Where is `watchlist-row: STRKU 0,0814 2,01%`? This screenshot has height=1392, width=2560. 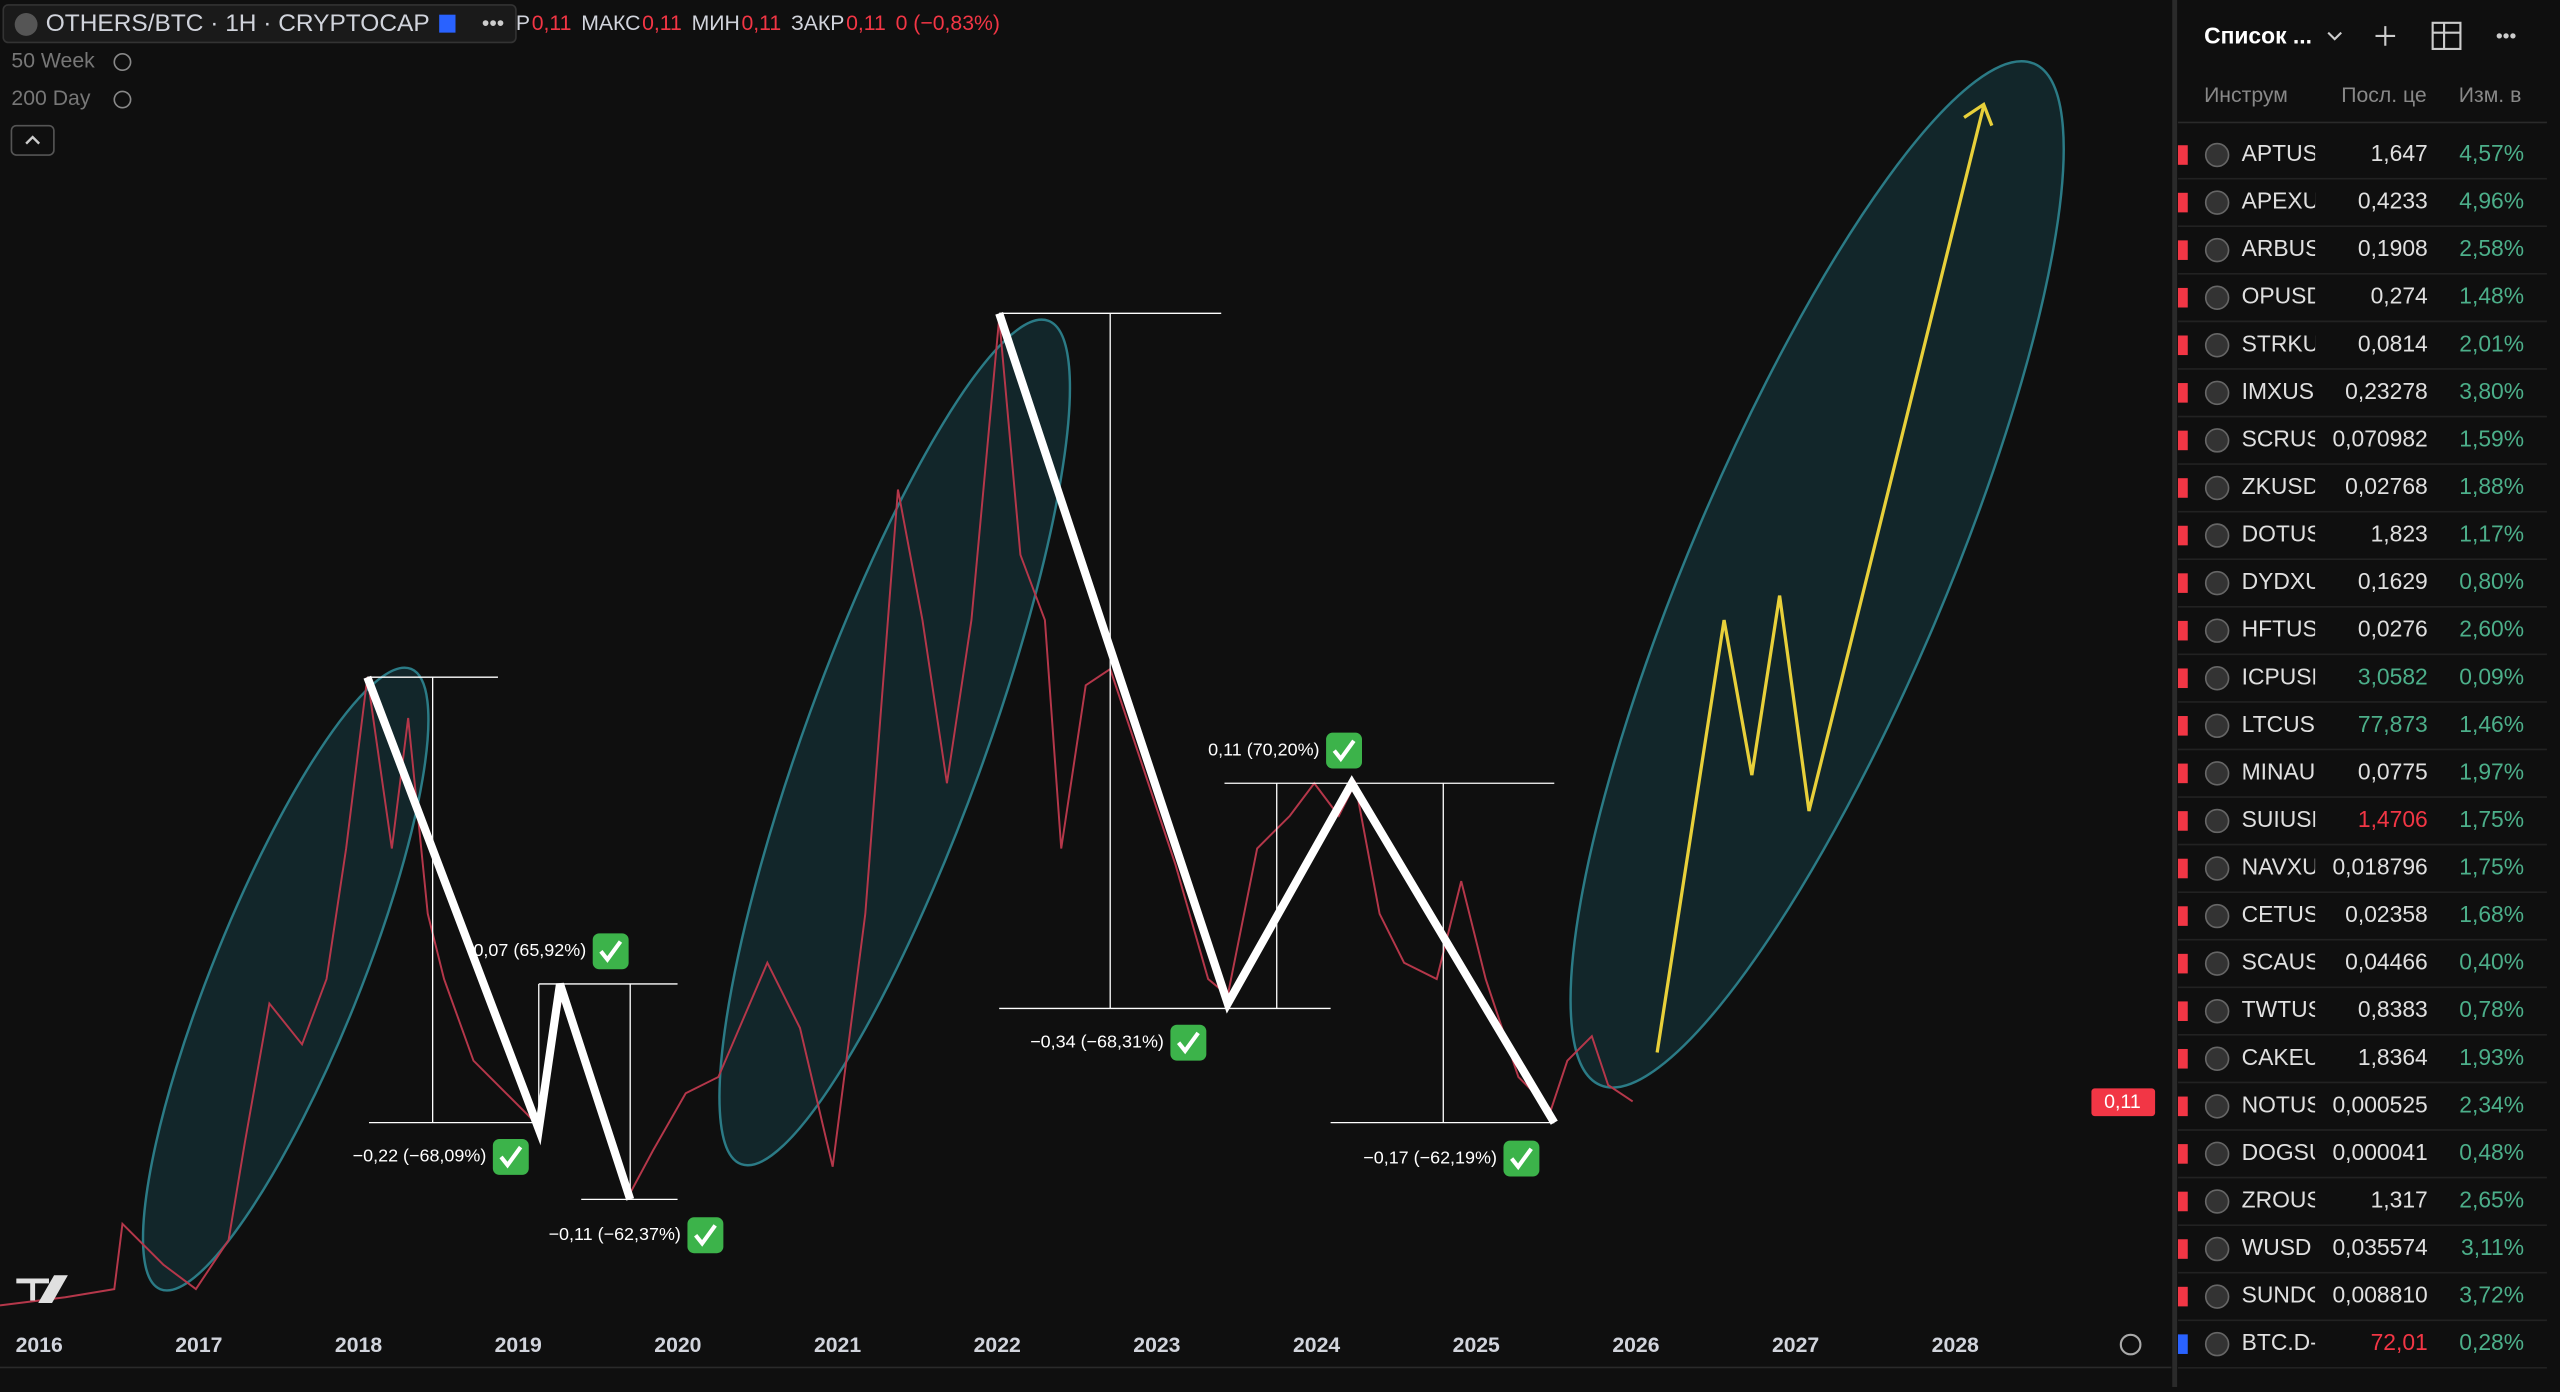 watchlist-row: STRKU 0,0814 2,01% is located at coordinates (2362, 350).